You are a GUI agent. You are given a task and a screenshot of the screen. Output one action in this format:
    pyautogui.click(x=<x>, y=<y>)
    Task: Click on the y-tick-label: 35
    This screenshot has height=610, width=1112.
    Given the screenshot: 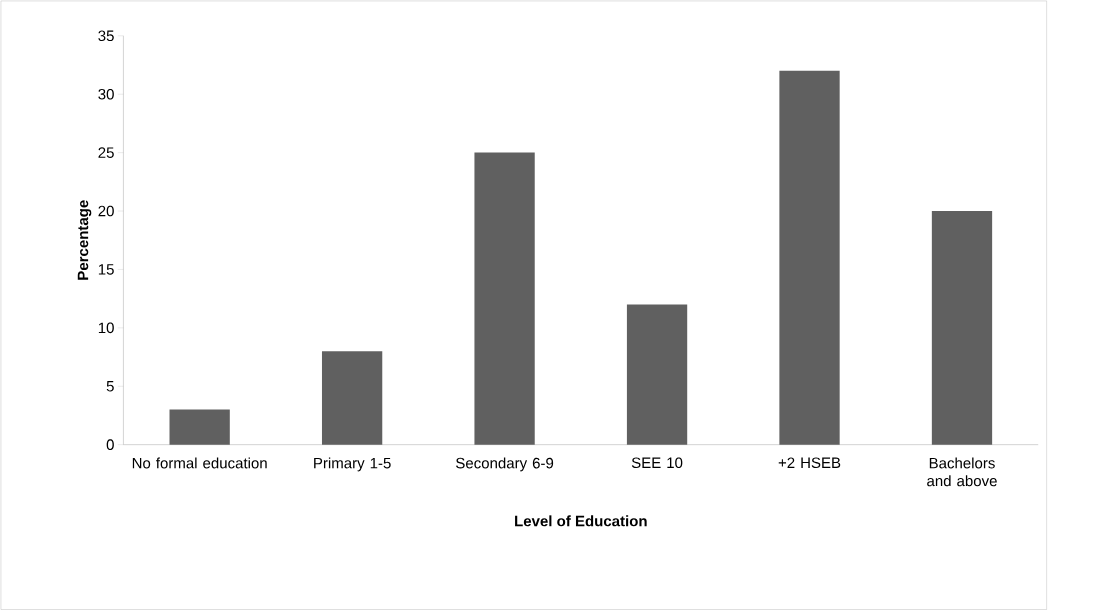 What is the action you would take?
    pyautogui.click(x=106, y=35)
    